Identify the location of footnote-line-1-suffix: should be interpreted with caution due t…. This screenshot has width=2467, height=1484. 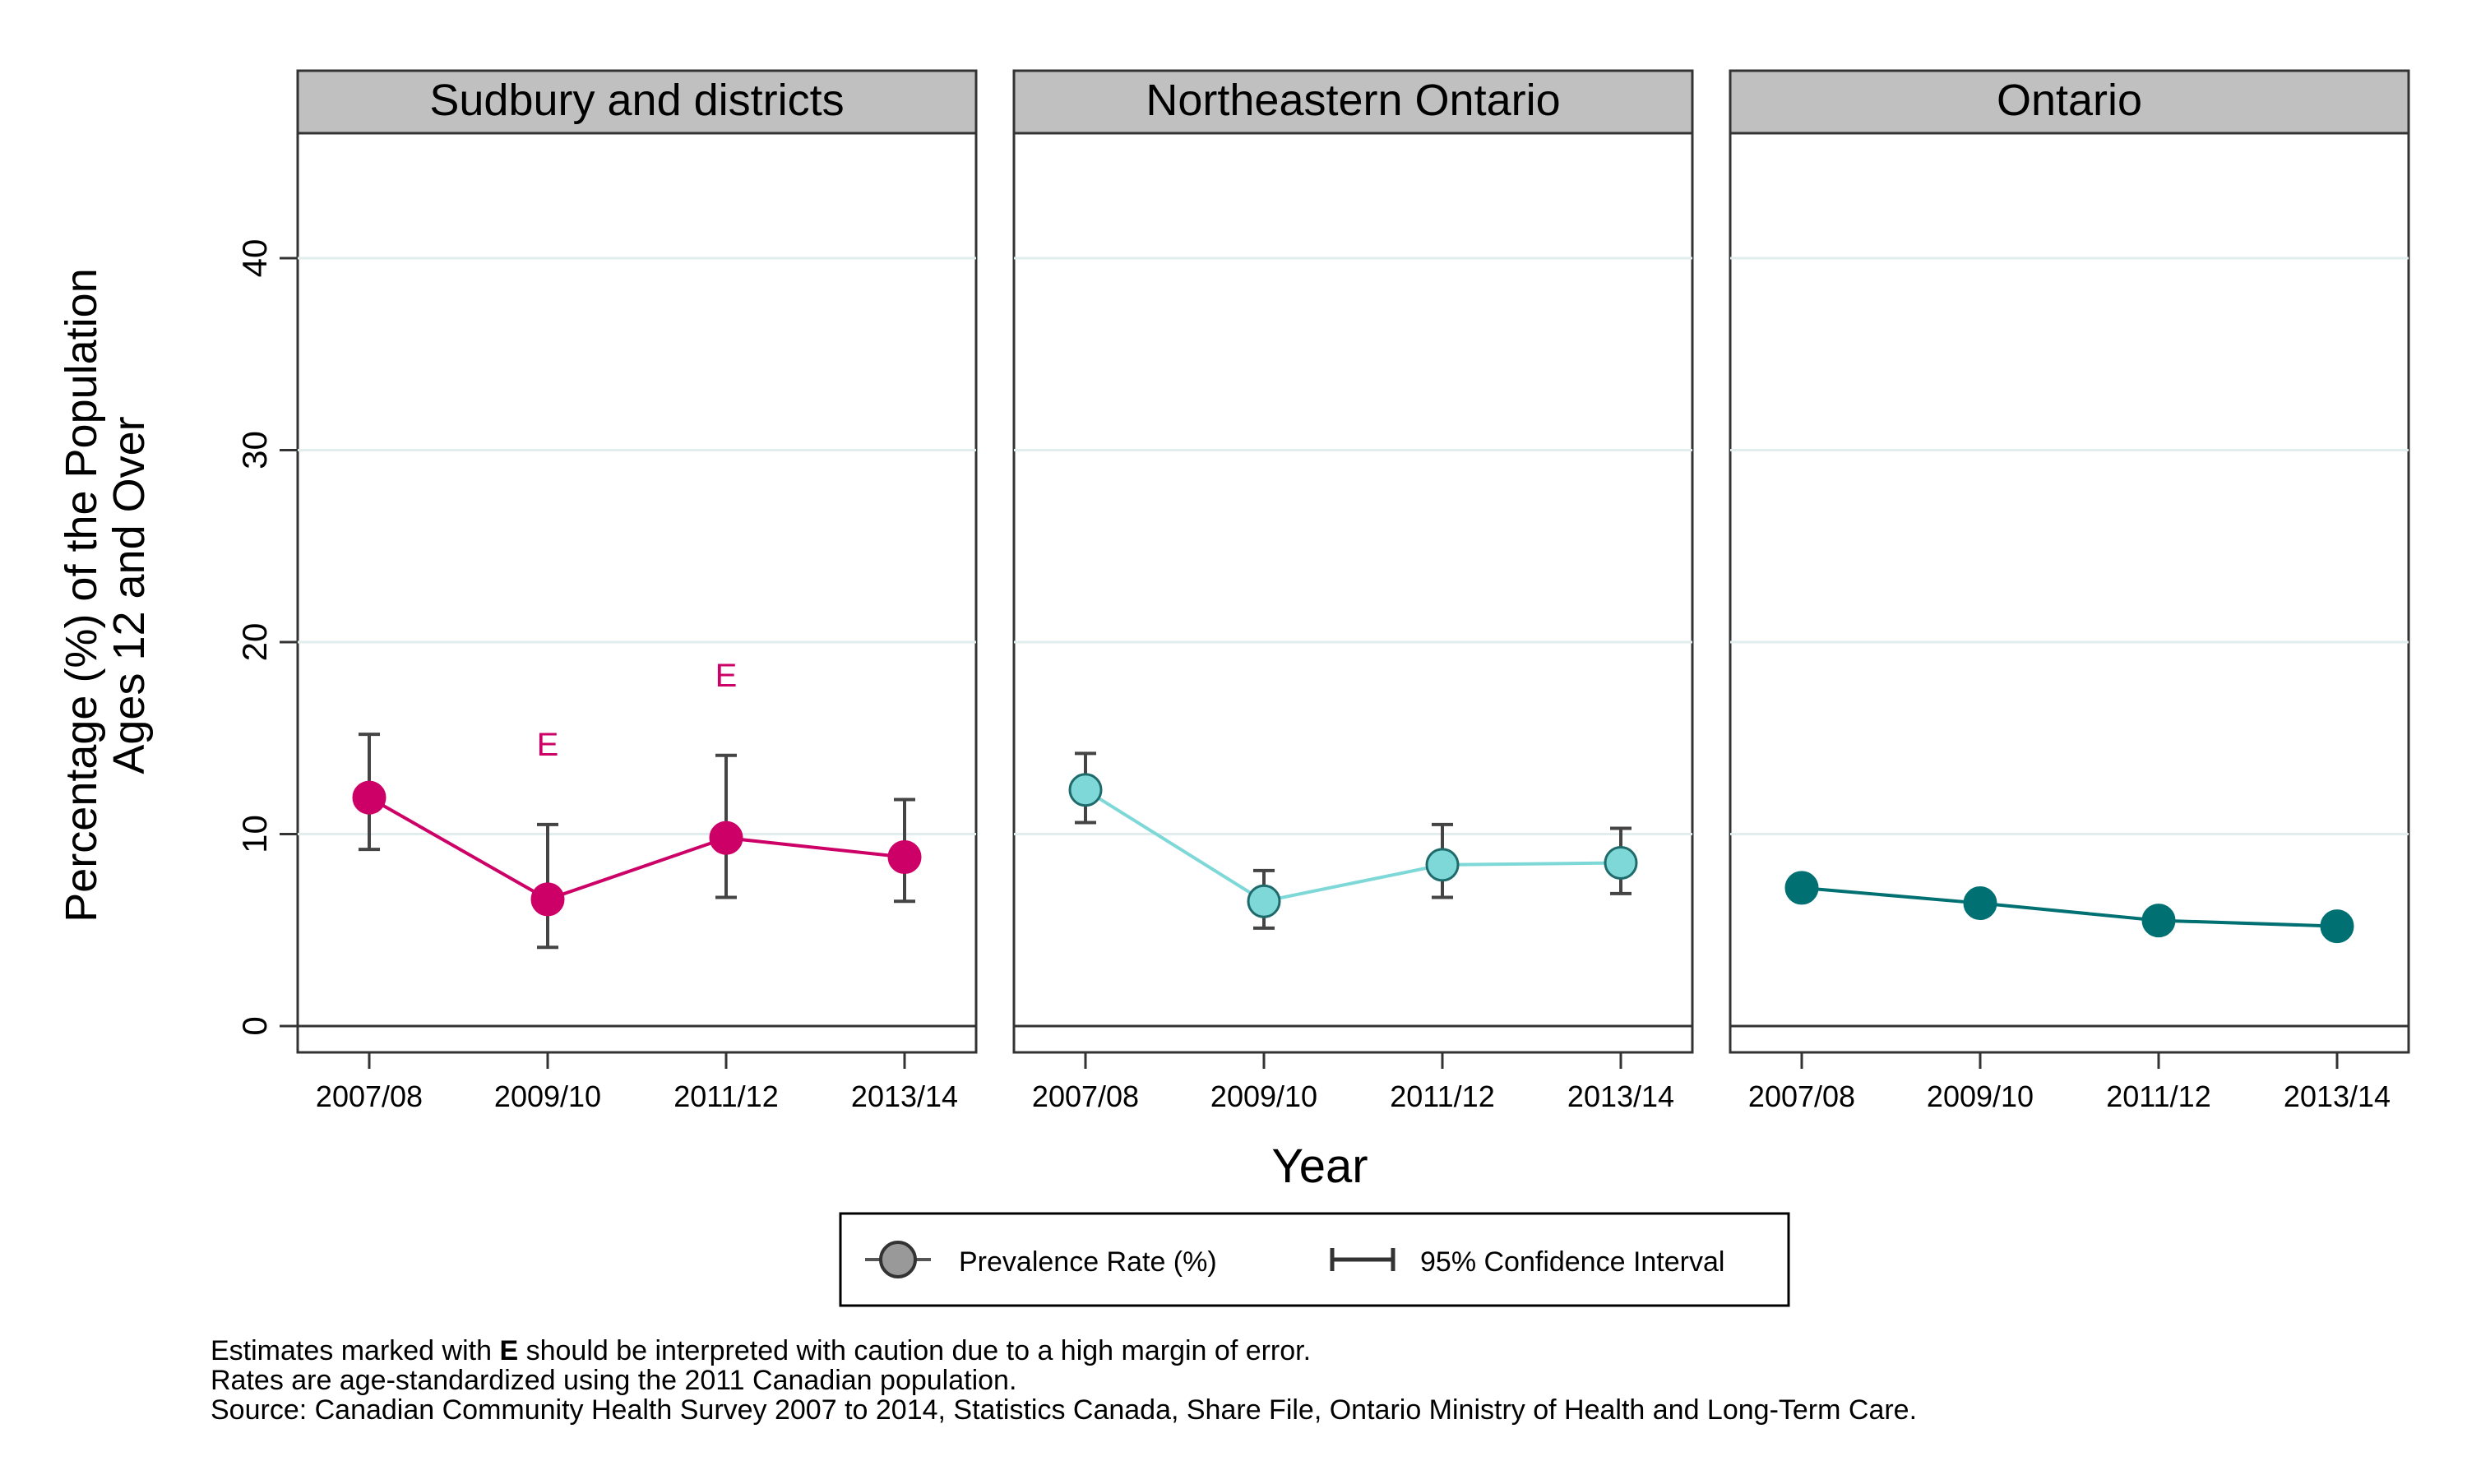
(915, 1350).